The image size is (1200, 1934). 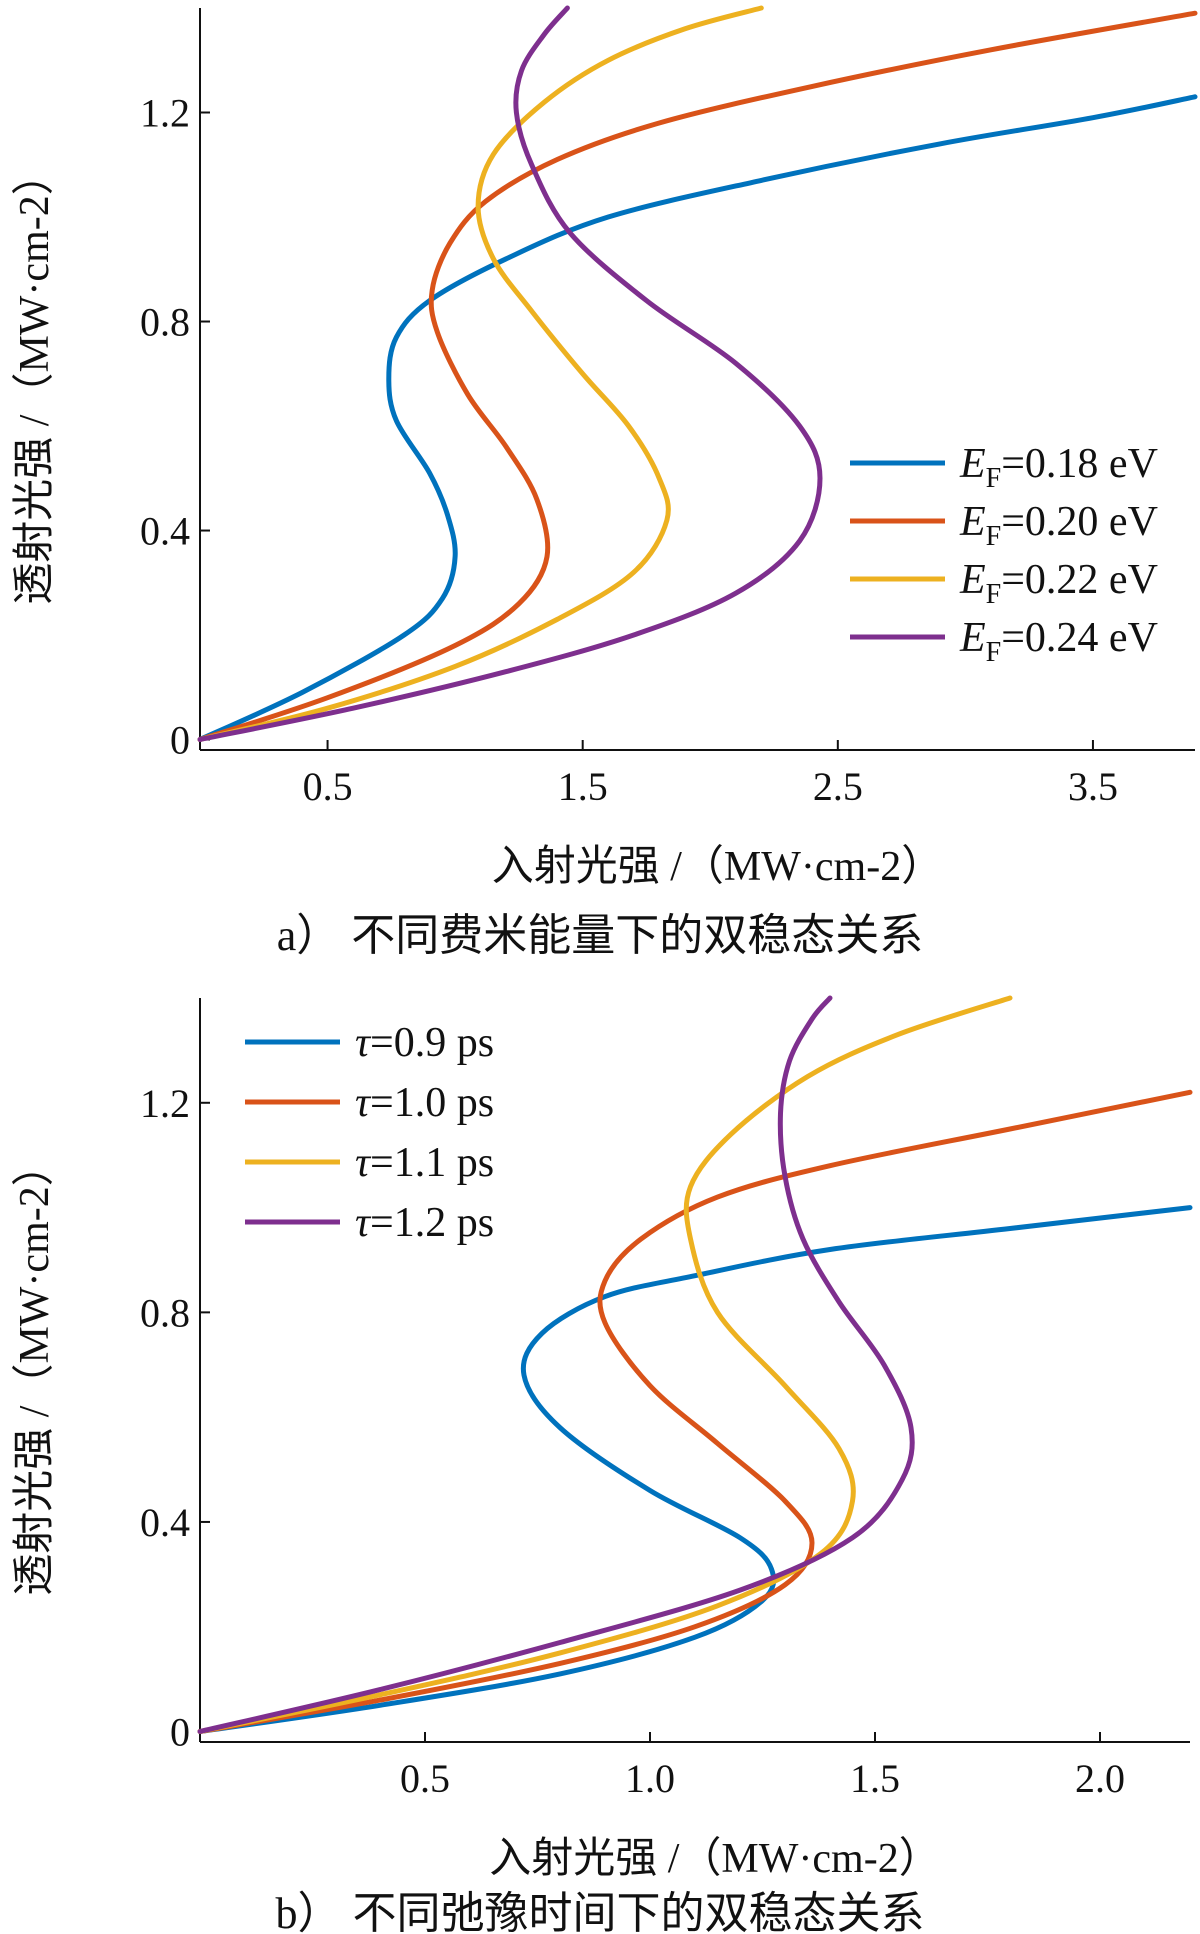 What do you see at coordinates (838, 786) in the screenshot?
I see `x-tick-label: 2.5` at bounding box center [838, 786].